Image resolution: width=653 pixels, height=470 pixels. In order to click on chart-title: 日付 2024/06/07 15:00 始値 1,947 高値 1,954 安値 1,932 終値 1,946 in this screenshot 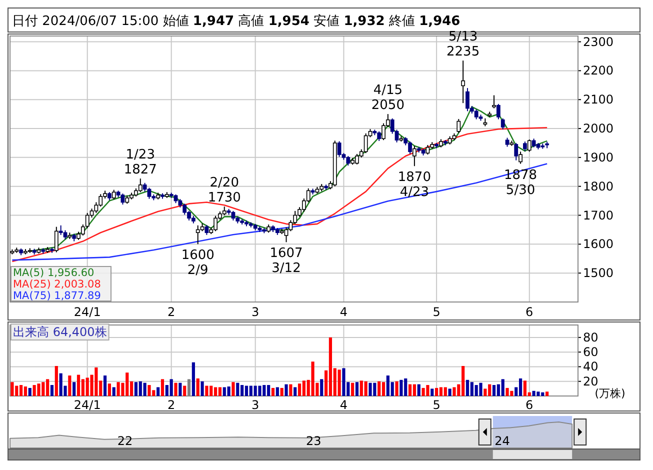, I will do `click(236, 21)`.